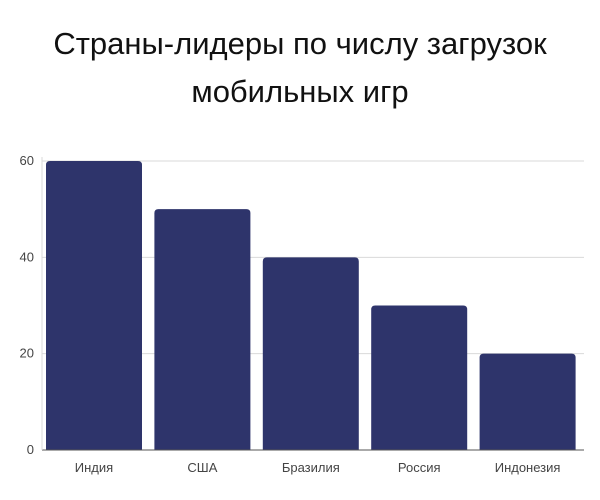 Image resolution: width=600 pixels, height=500 pixels. Describe the element at coordinates (27, 160) in the screenshot. I see `y-tick-label: 60` at that location.